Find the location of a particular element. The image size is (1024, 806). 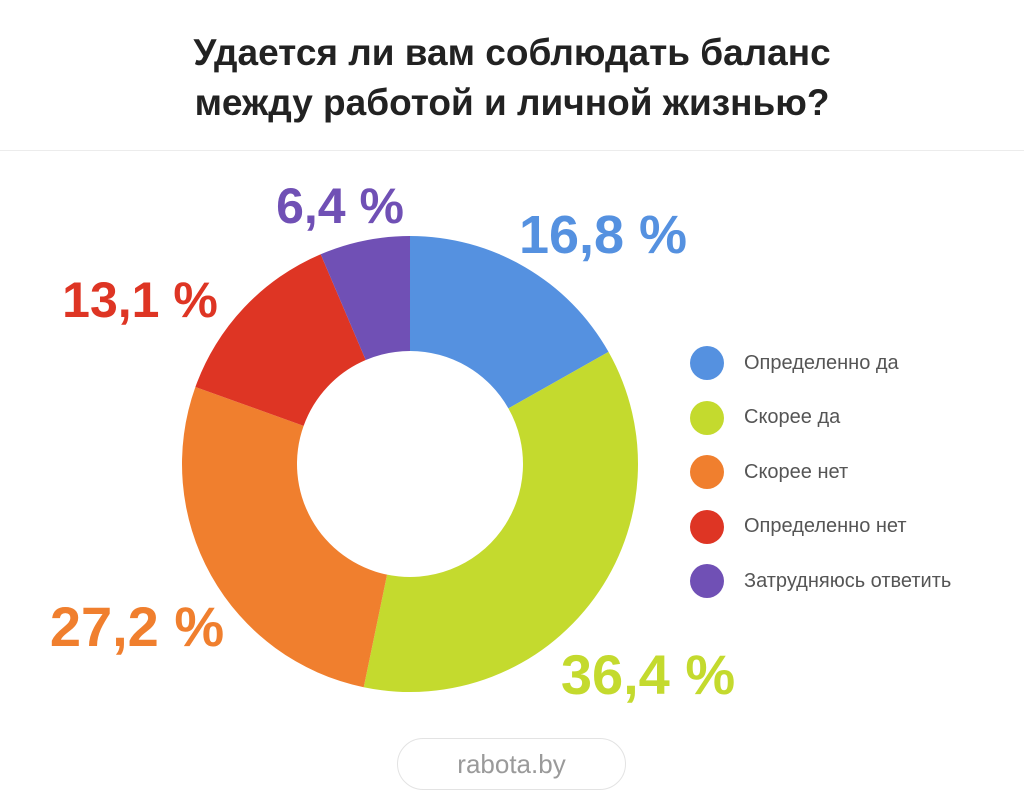

slice-value-label: 6,4 % is located at coordinates (340, 206).